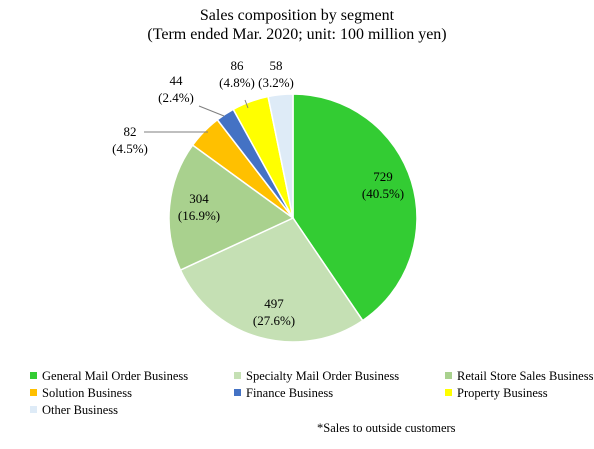 This screenshot has width=594, height=449. I want to click on legend-item: Specialty Mail Order Business, so click(316, 376).